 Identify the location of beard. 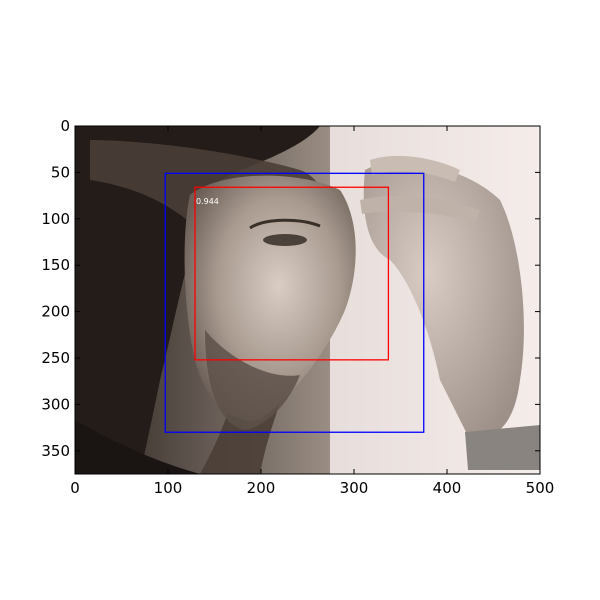
(252, 380).